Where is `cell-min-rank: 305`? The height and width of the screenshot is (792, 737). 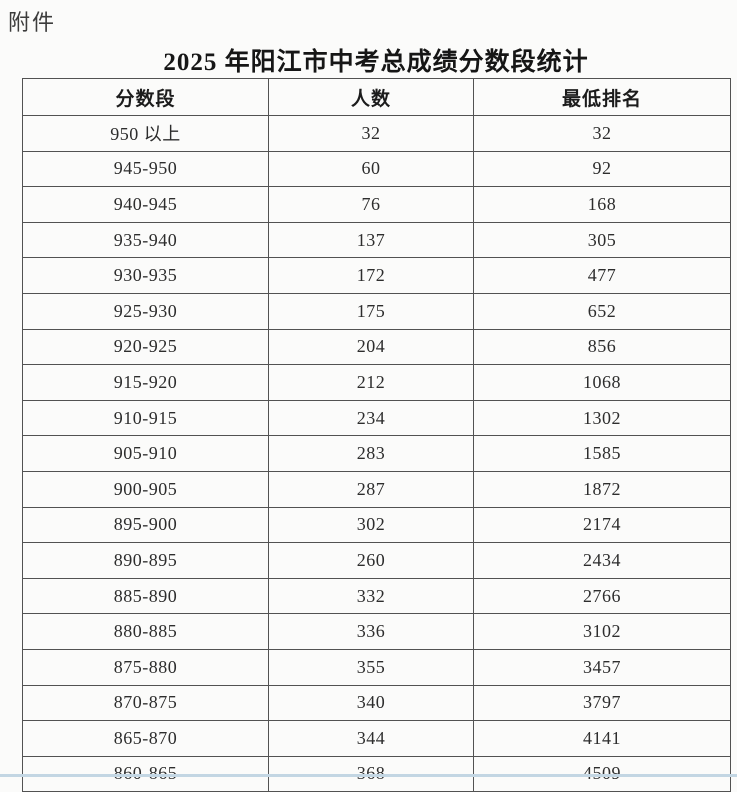 cell-min-rank: 305 is located at coordinates (602, 240).